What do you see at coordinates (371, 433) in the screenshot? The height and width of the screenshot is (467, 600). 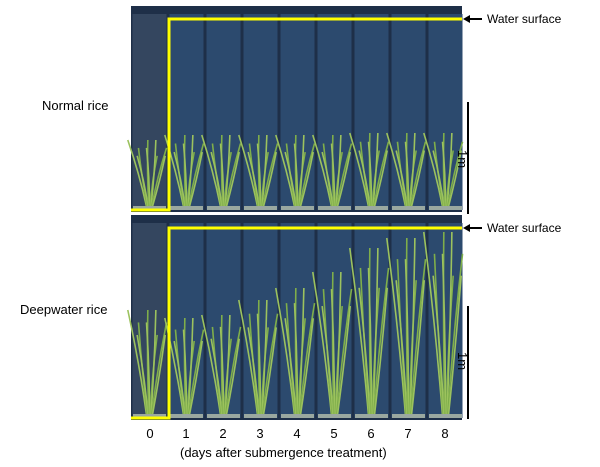 I see `day-label-6: 6` at bounding box center [371, 433].